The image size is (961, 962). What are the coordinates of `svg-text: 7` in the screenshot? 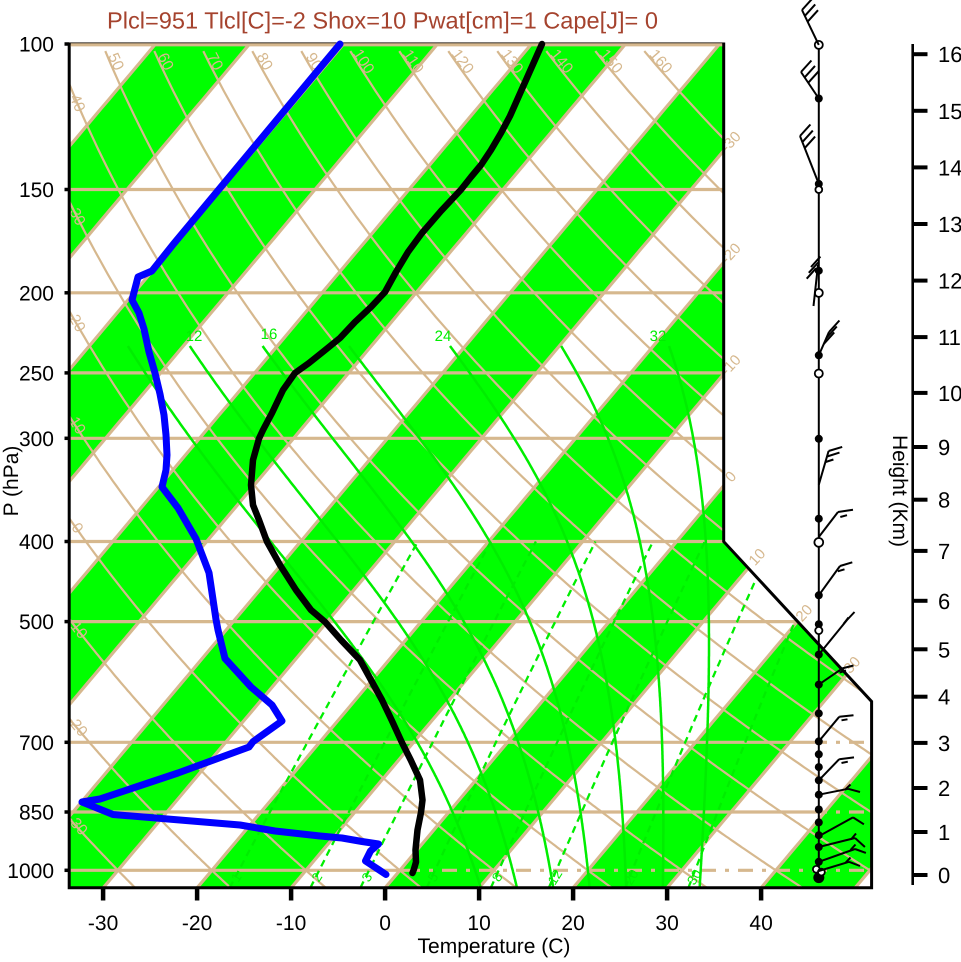 It's located at (944, 551).